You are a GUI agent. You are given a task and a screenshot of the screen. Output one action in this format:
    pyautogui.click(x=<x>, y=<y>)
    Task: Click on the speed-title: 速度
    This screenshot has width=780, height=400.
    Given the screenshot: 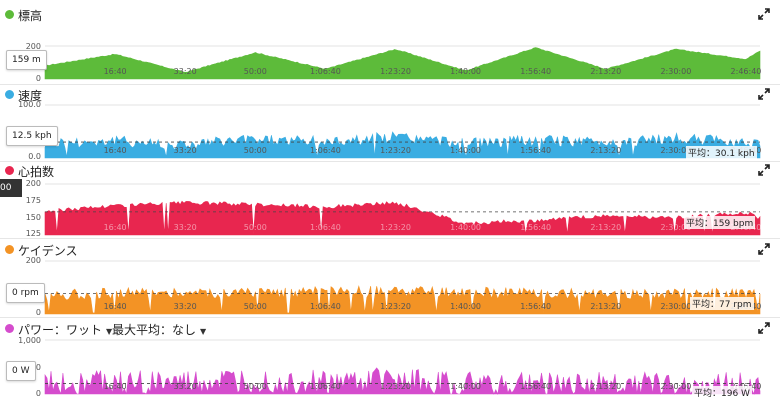 What is the action you would take?
    pyautogui.click(x=30, y=96)
    